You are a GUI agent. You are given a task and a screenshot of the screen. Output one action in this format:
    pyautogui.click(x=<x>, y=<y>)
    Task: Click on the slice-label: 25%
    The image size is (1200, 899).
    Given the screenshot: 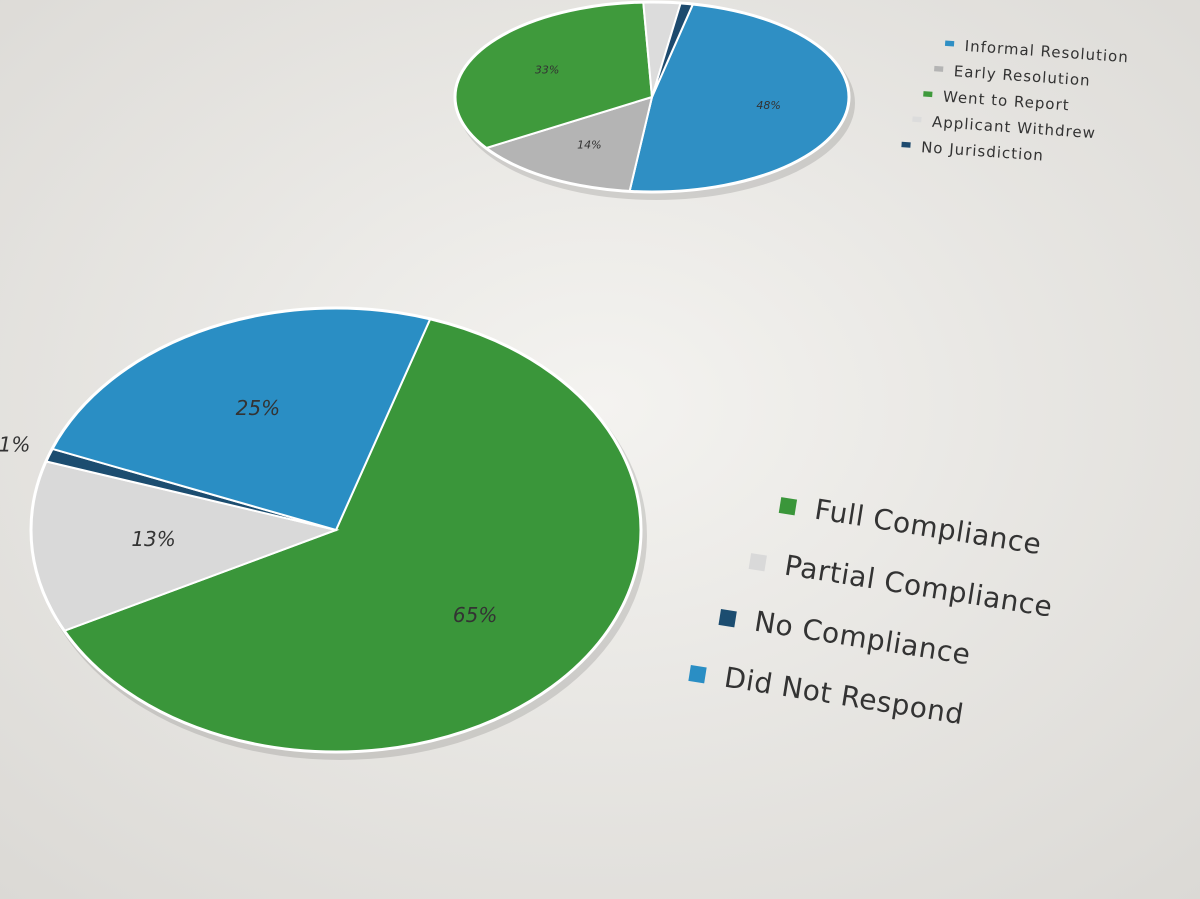 What is the action you would take?
    pyautogui.click(x=258, y=408)
    